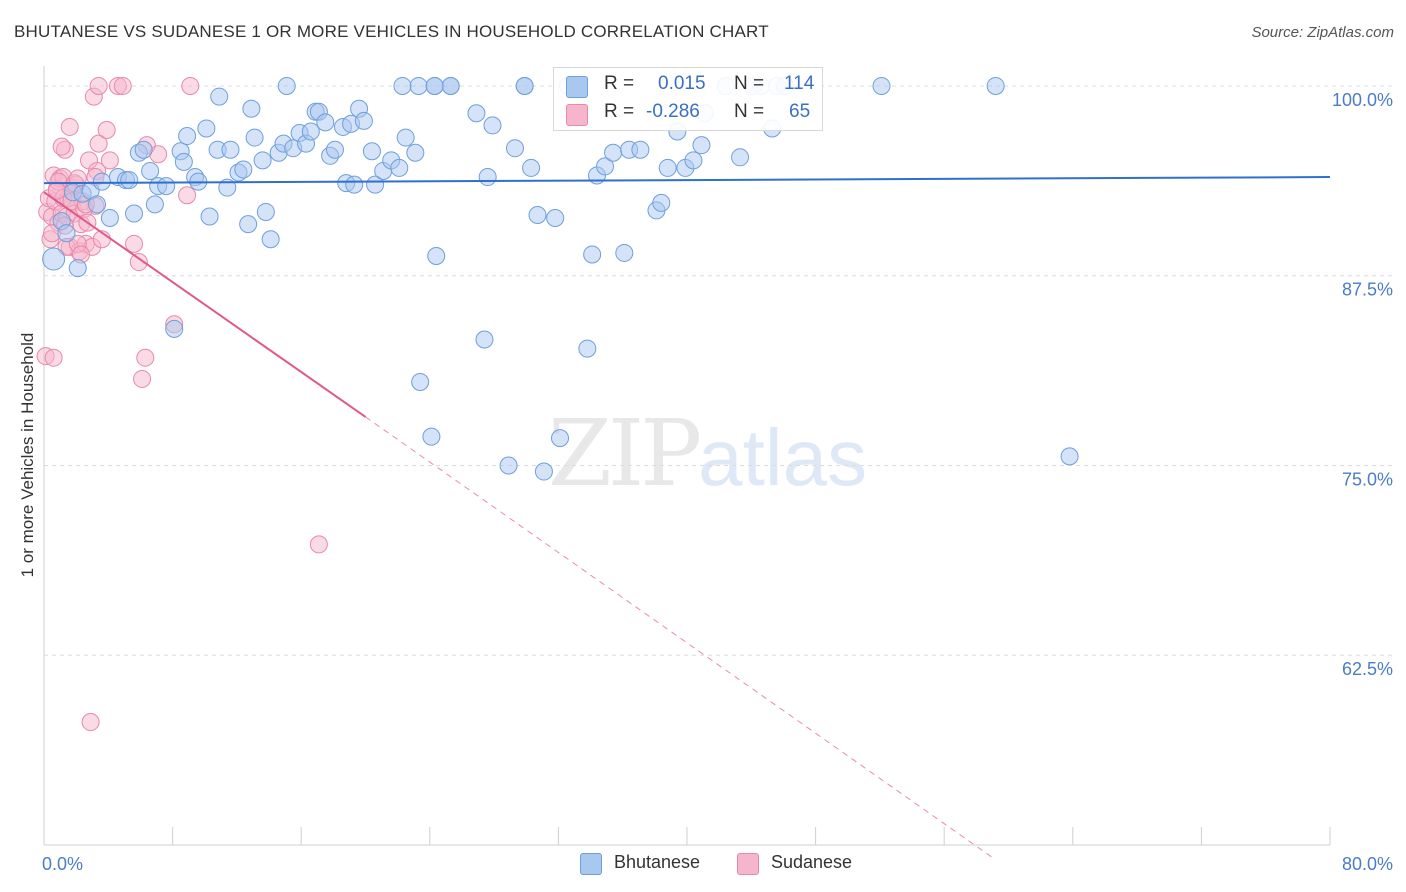  Describe the element at coordinates (577, 115) in the screenshot. I see `legend-swatch-sudanese` at that location.